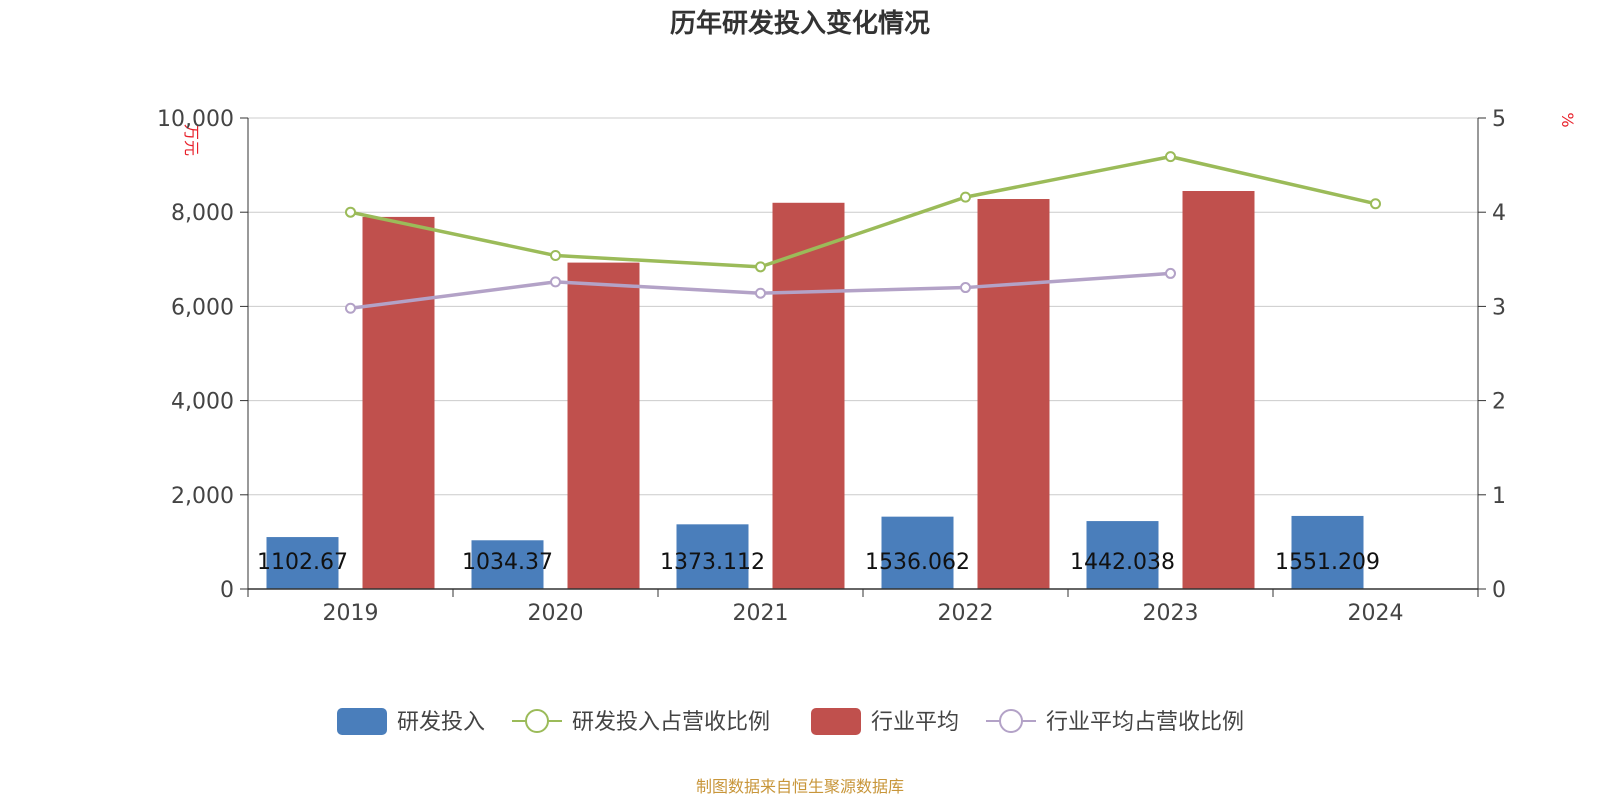  Describe the element at coordinates (202, 496) in the screenshot. I see `left-tick-label: 2,000` at that location.